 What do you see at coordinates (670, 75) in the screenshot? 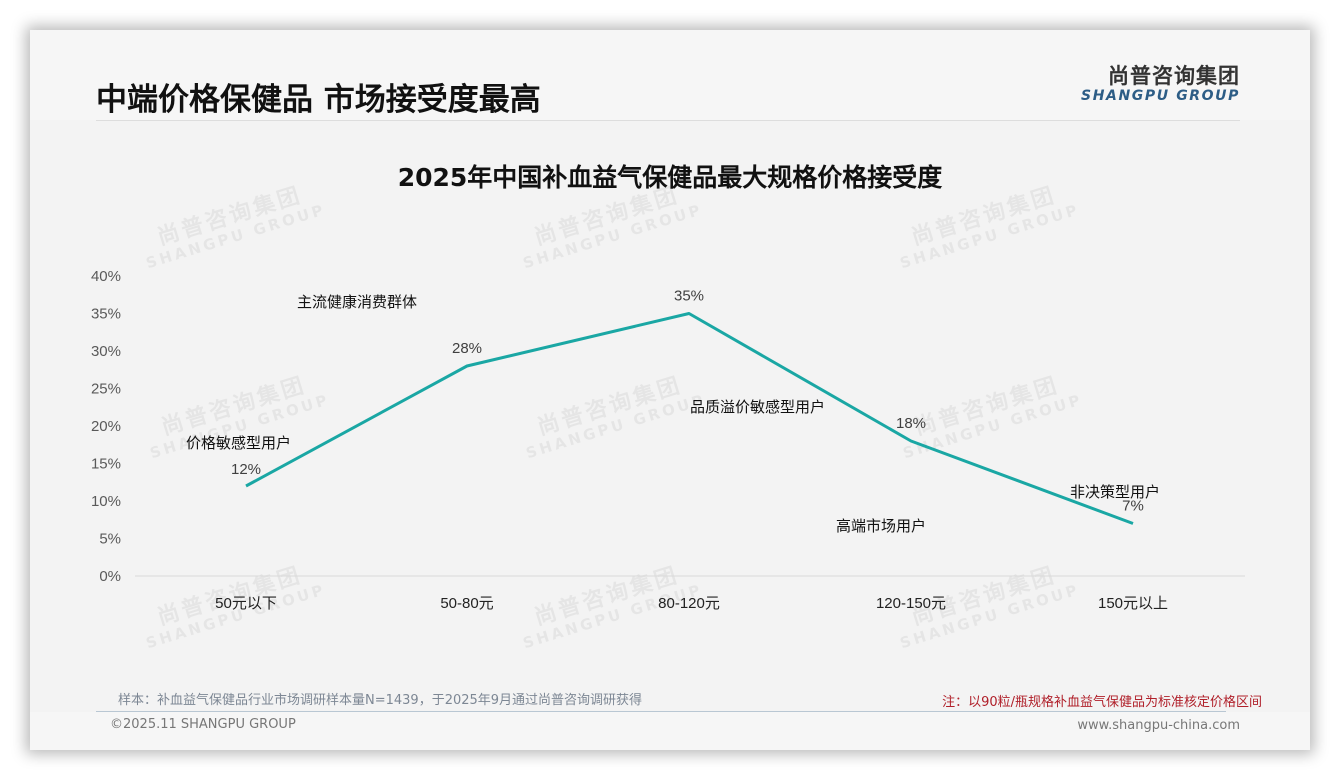
I see `header-background` at bounding box center [670, 75].